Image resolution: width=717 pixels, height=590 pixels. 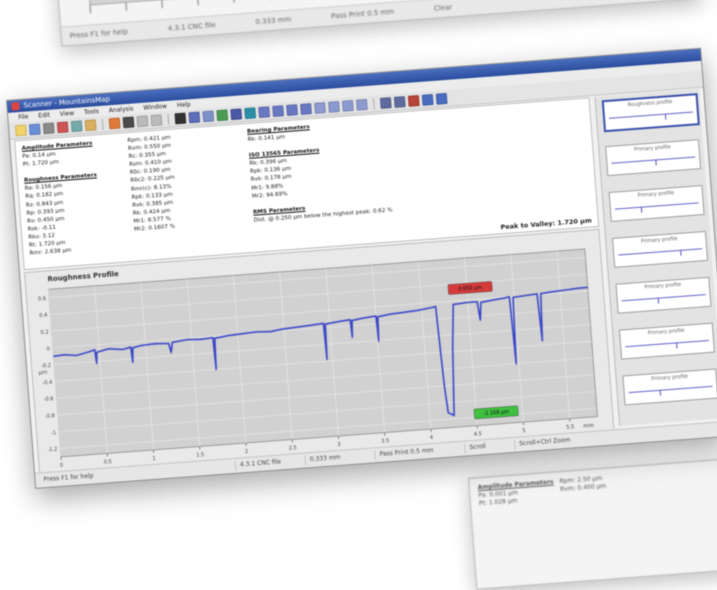 I want to click on menu-tools: Tools, so click(x=91, y=112).